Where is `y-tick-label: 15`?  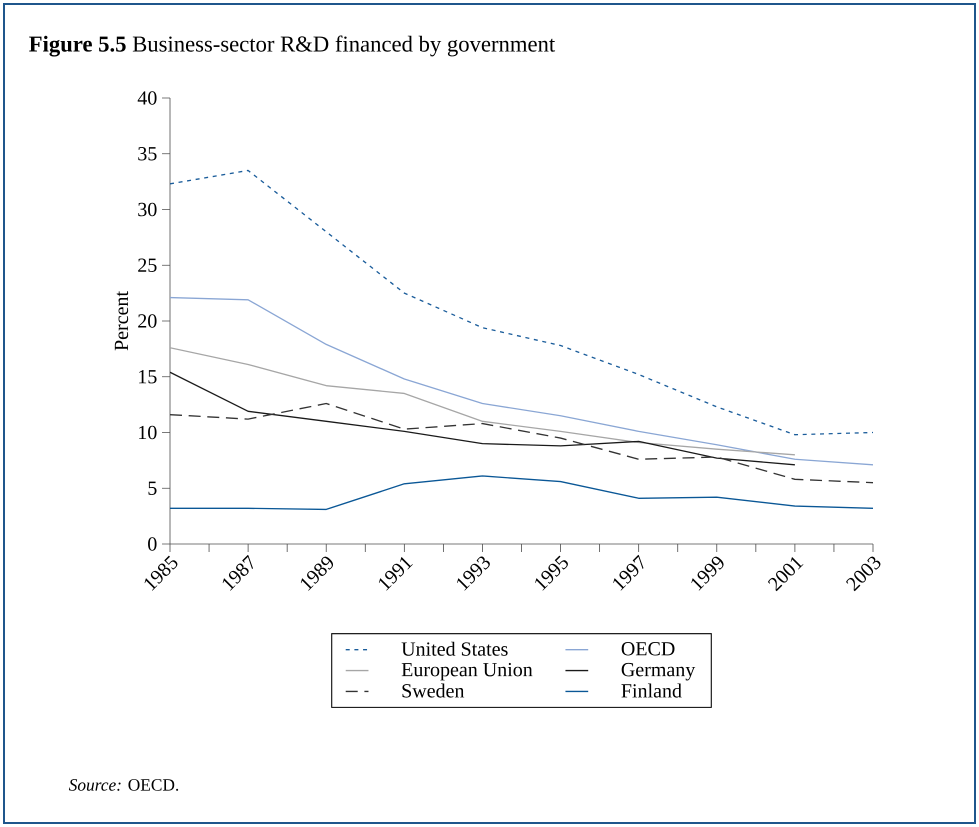 y-tick-label: 15 is located at coordinates (148, 377).